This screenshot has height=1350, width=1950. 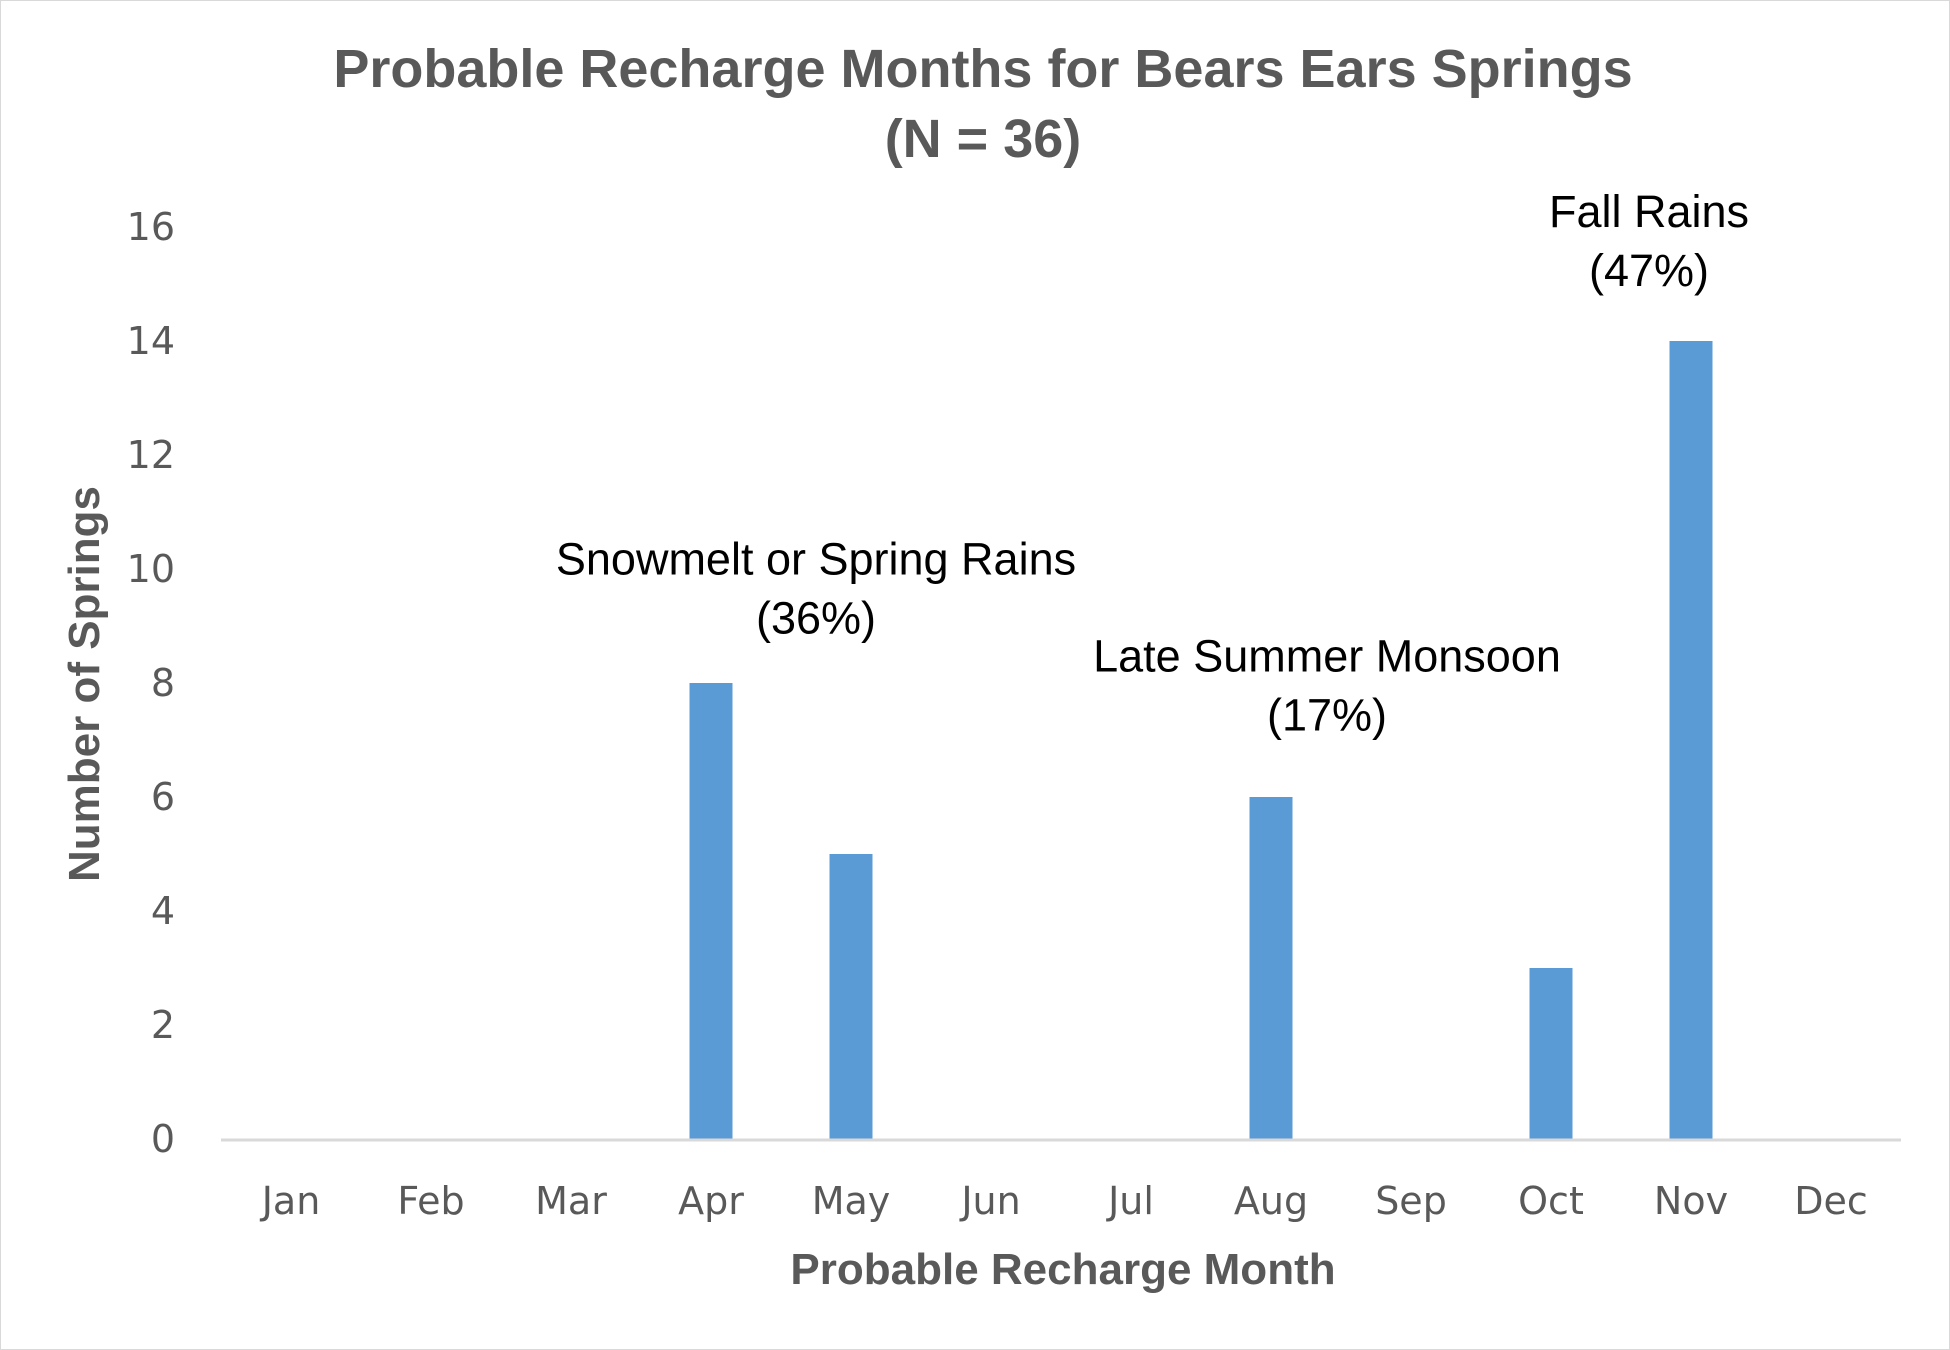 I want to click on x-tick-label: Mar, so click(x=571, y=1201).